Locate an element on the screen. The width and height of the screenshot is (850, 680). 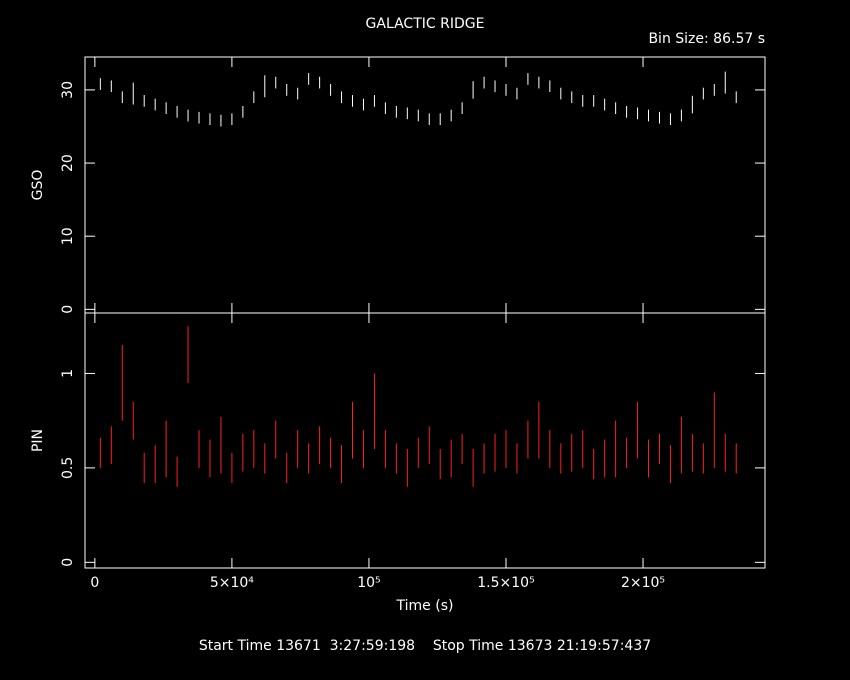
chart-title: GALACTIC RIDGE is located at coordinates (425, 24).